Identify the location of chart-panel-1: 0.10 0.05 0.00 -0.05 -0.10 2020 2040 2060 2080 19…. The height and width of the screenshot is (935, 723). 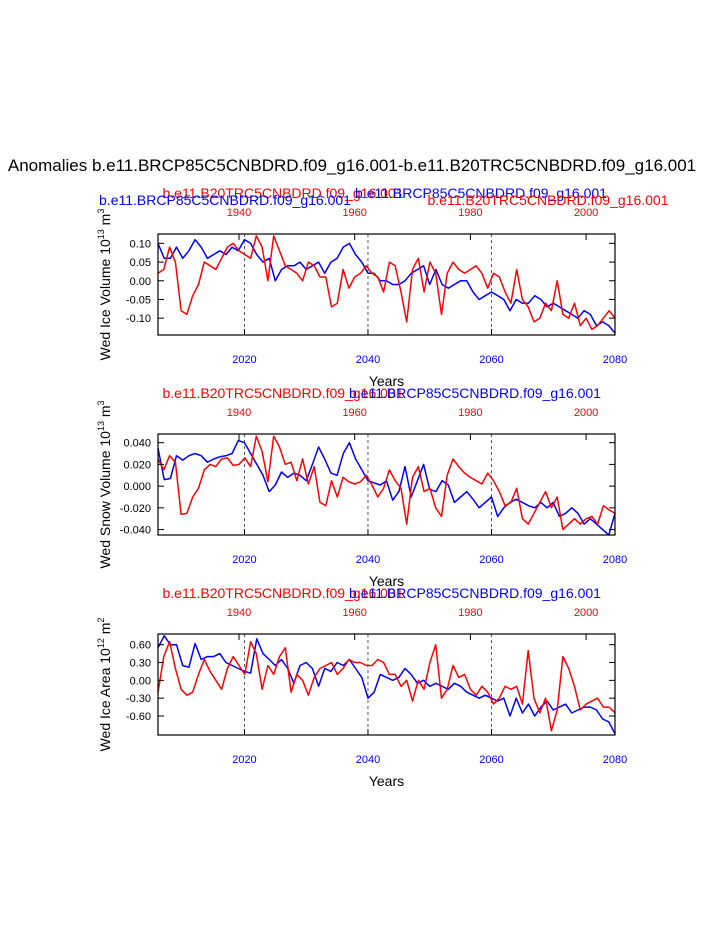
(361, 298).